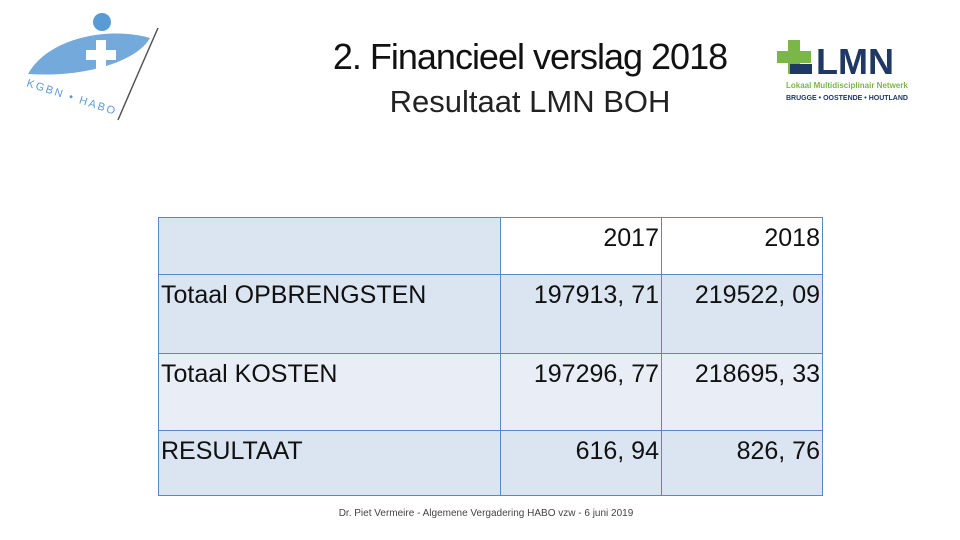  I want to click on lmn-line2: BRUGGE • OOSTENDE • HOUTLAND, so click(847, 98).